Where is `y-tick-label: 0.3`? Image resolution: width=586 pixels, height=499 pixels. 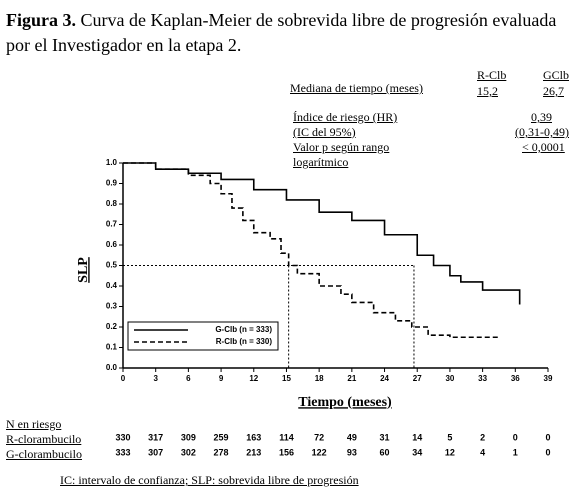 y-tick-label: 0.3 is located at coordinates (112, 306).